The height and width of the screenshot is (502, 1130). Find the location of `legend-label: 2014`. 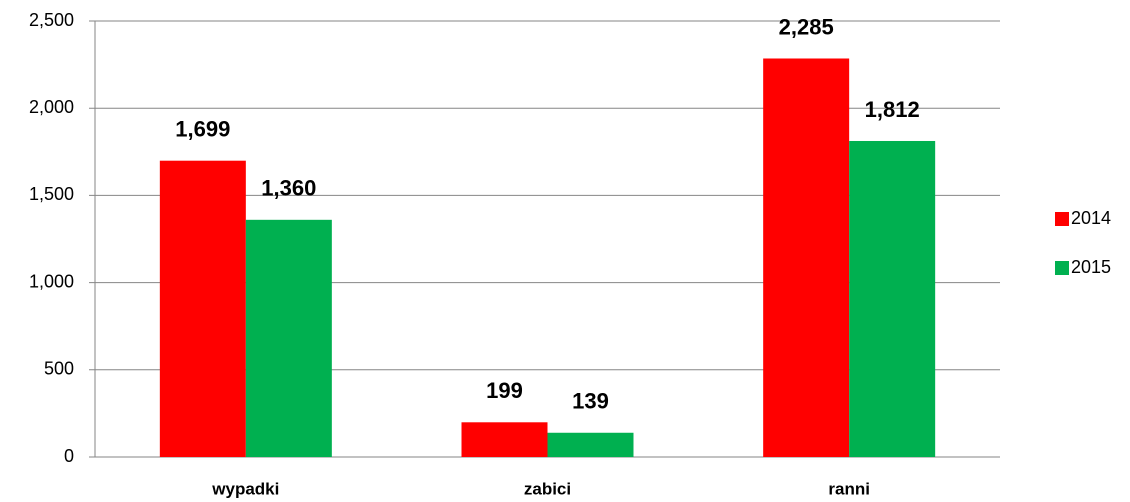

legend-label: 2014 is located at coordinates (1091, 218).